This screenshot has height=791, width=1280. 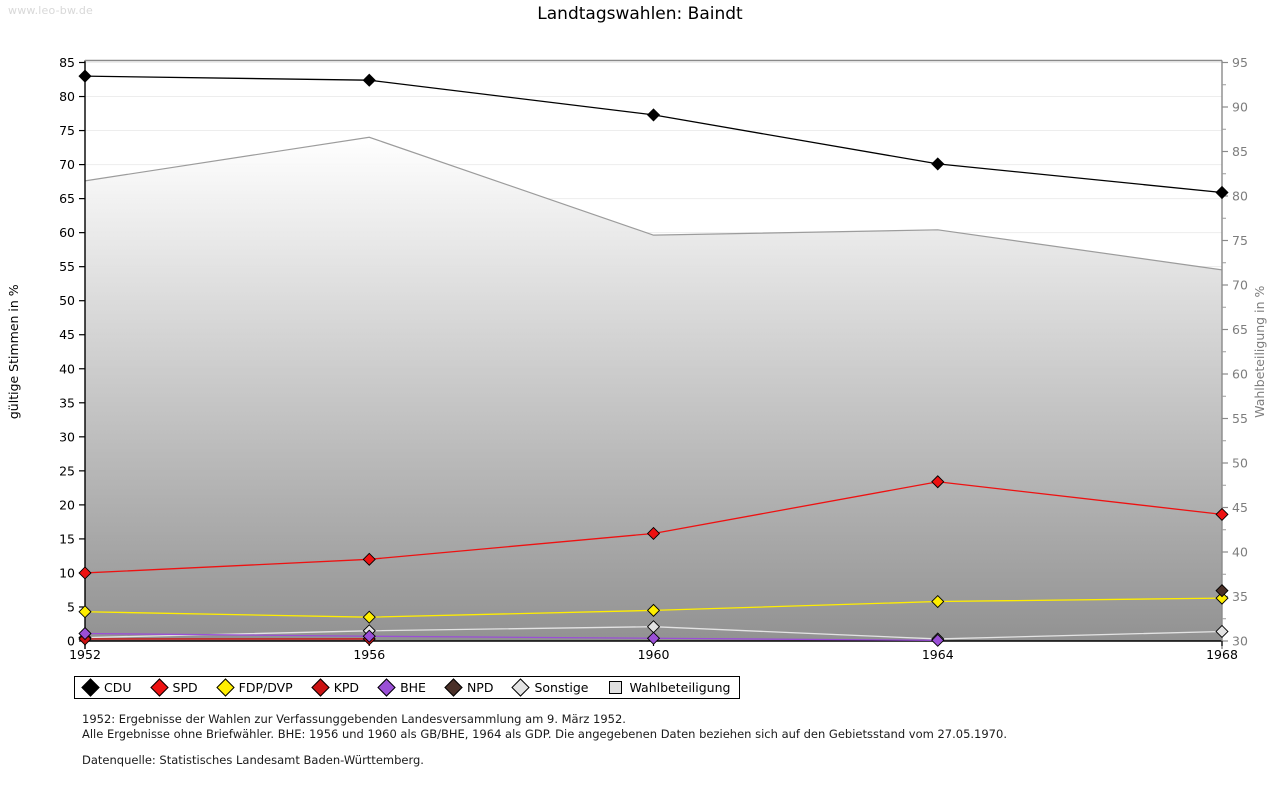 I want to click on legend-item-label: NPD, so click(x=480, y=687).